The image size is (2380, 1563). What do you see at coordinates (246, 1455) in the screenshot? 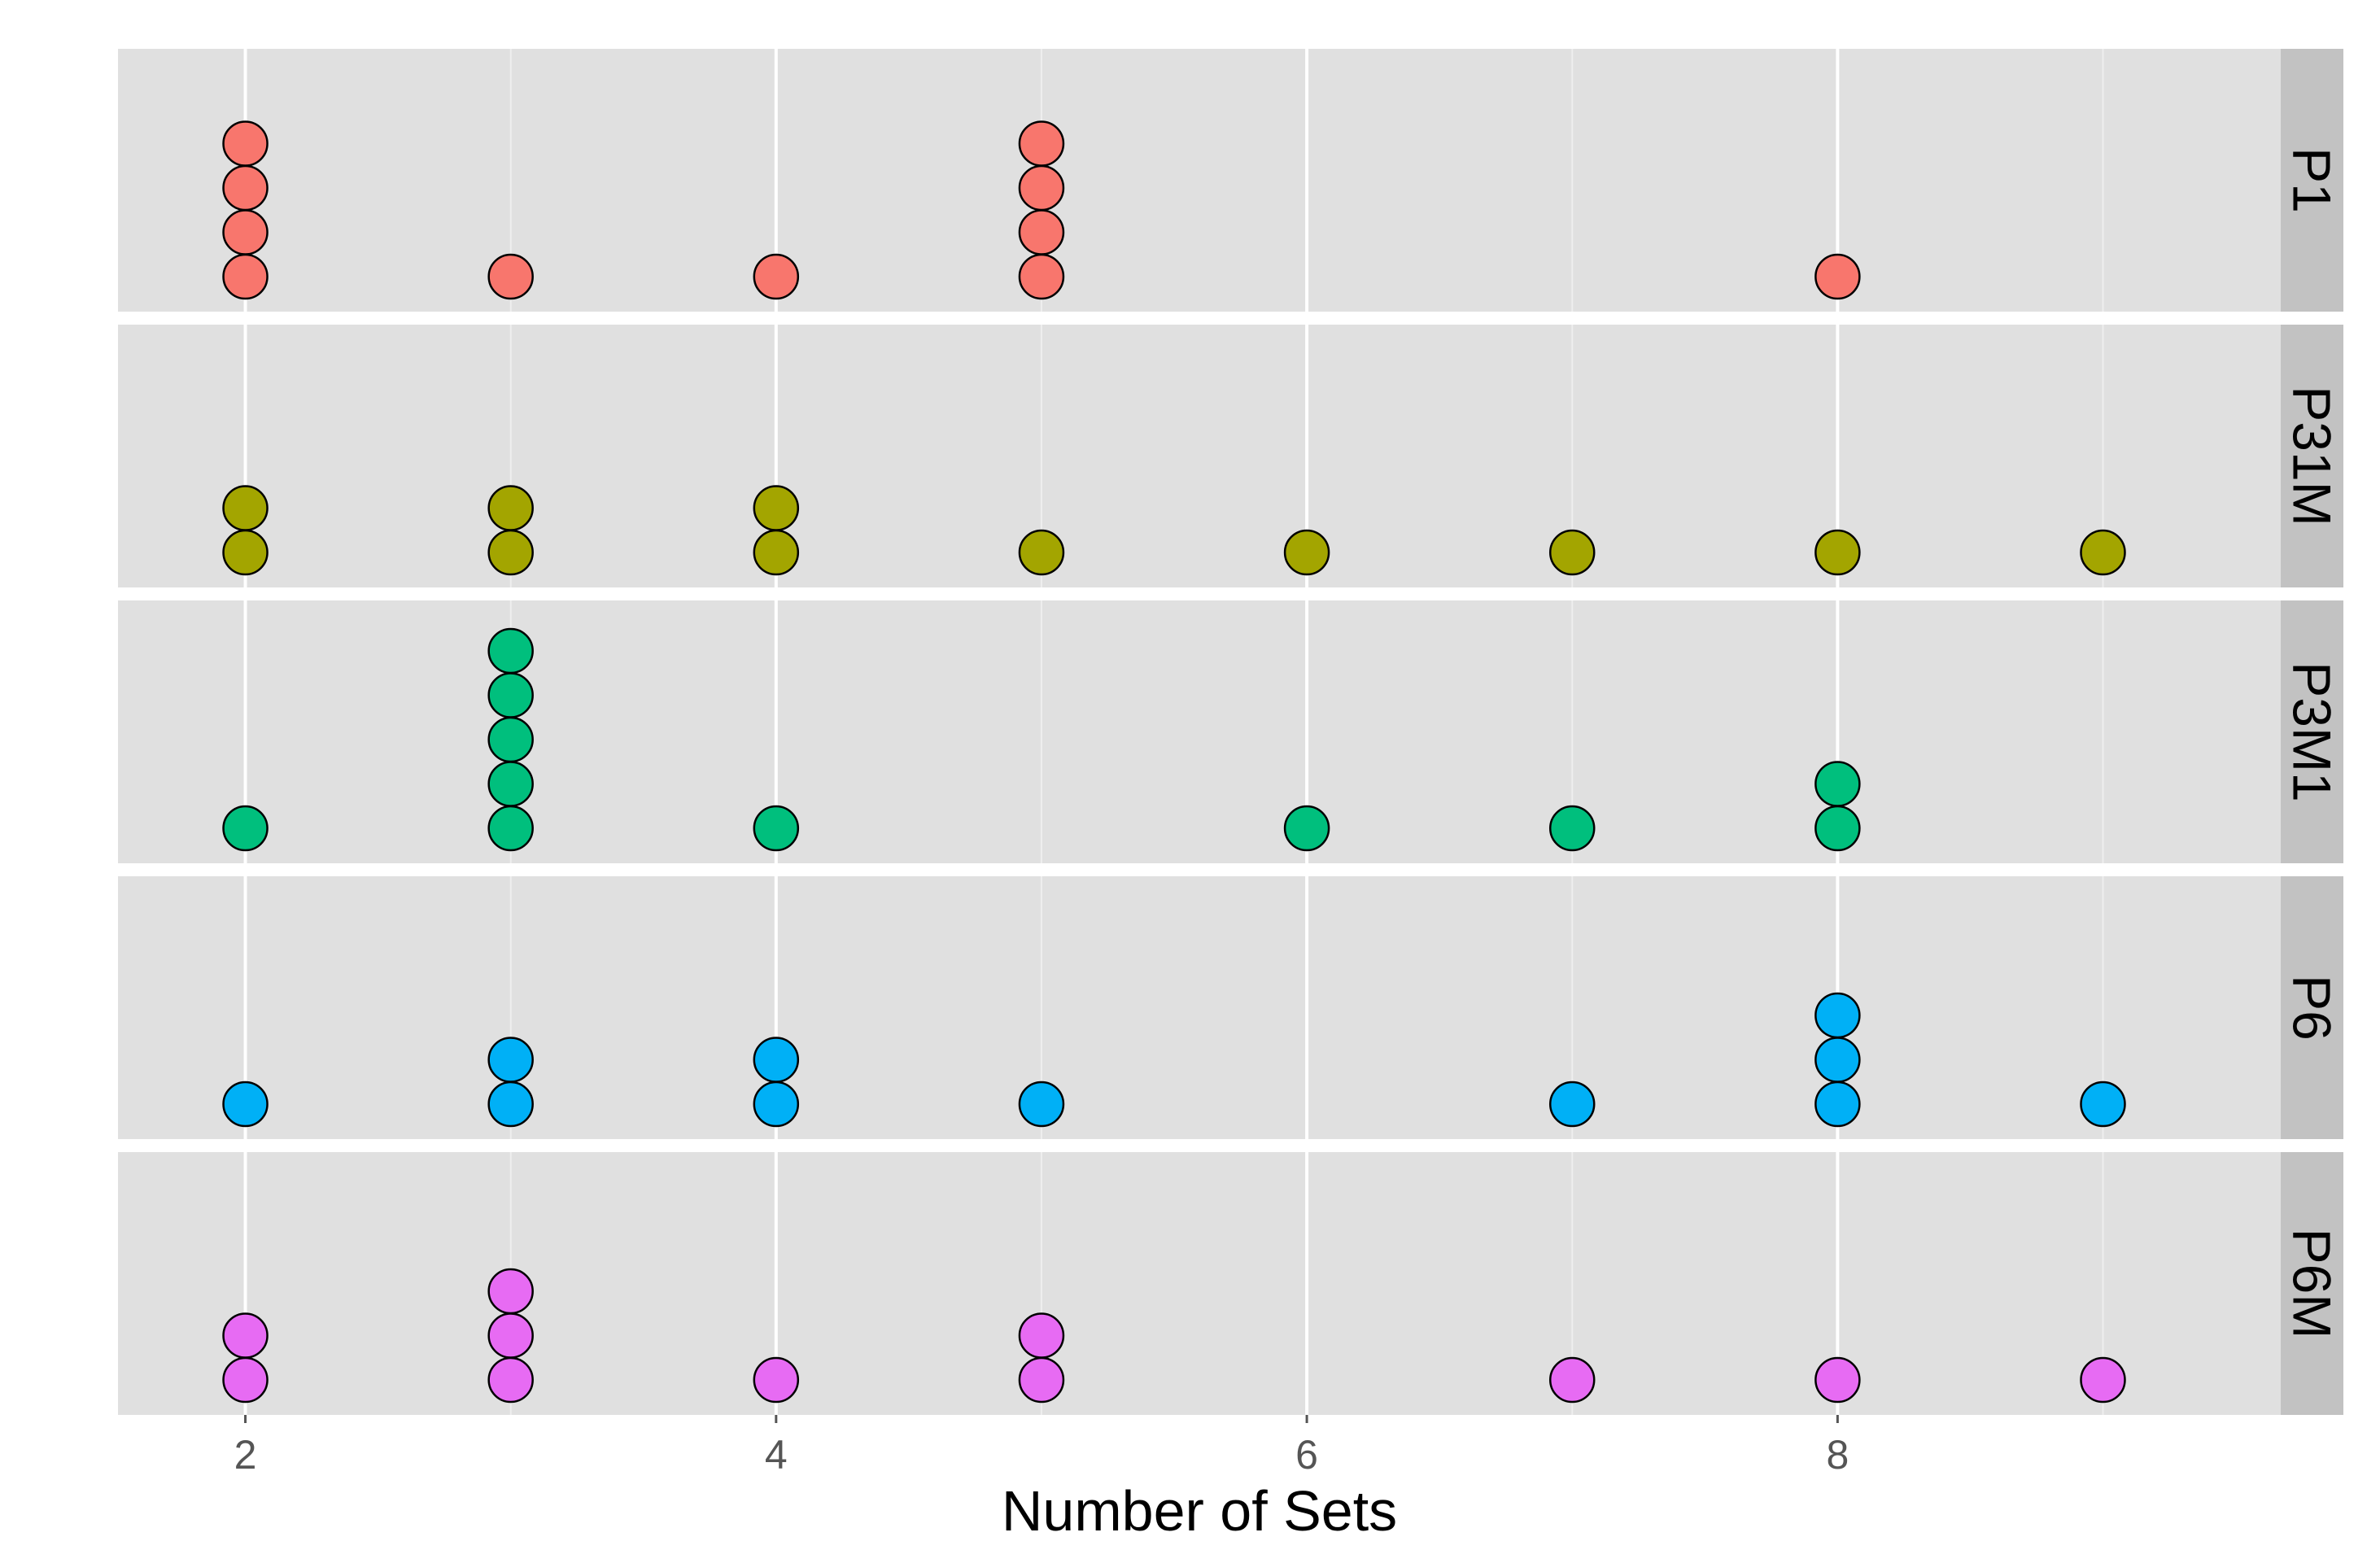
I see `x-tick-label: 2` at bounding box center [246, 1455].